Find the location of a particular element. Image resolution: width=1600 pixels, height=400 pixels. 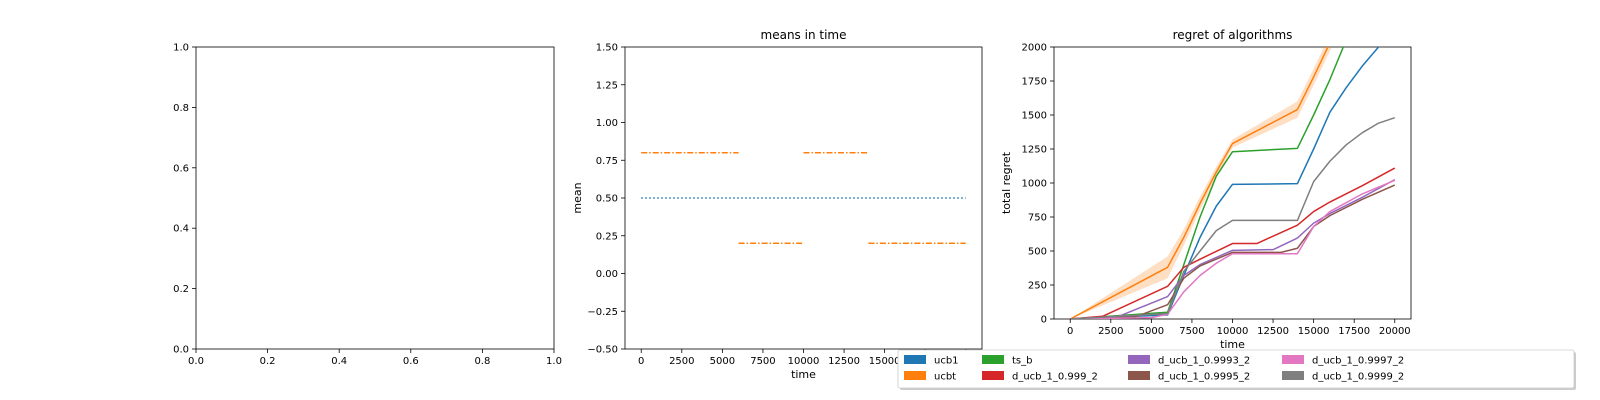

y-tick-label: 0.25 is located at coordinates (607, 236).